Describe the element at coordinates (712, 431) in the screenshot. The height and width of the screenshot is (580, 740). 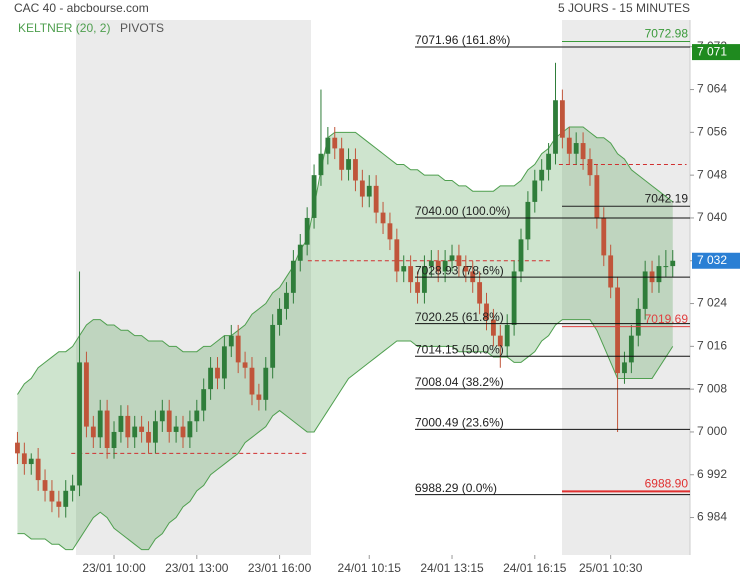
I see `y-tick-label: 7 000` at that location.